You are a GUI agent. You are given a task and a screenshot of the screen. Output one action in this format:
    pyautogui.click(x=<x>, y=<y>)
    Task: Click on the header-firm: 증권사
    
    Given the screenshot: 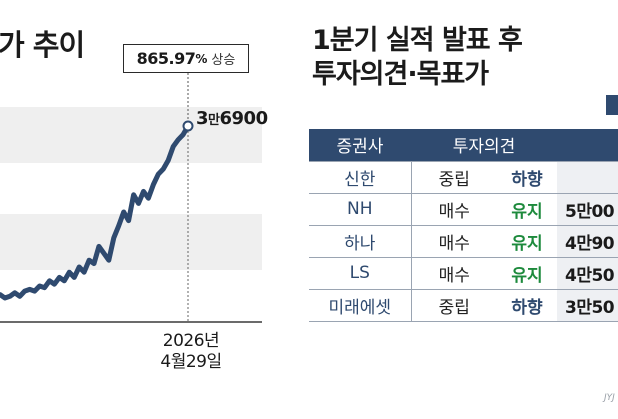 What is the action you would take?
    pyautogui.click(x=360, y=145)
    